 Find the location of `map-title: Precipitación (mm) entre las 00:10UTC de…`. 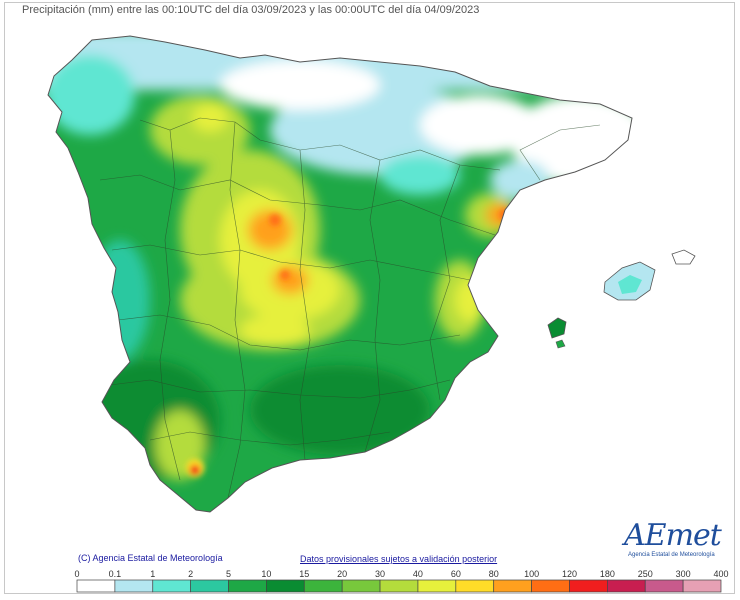

map-title: Precipitación (mm) entre las 00:10UTC de… is located at coordinates (251, 10).